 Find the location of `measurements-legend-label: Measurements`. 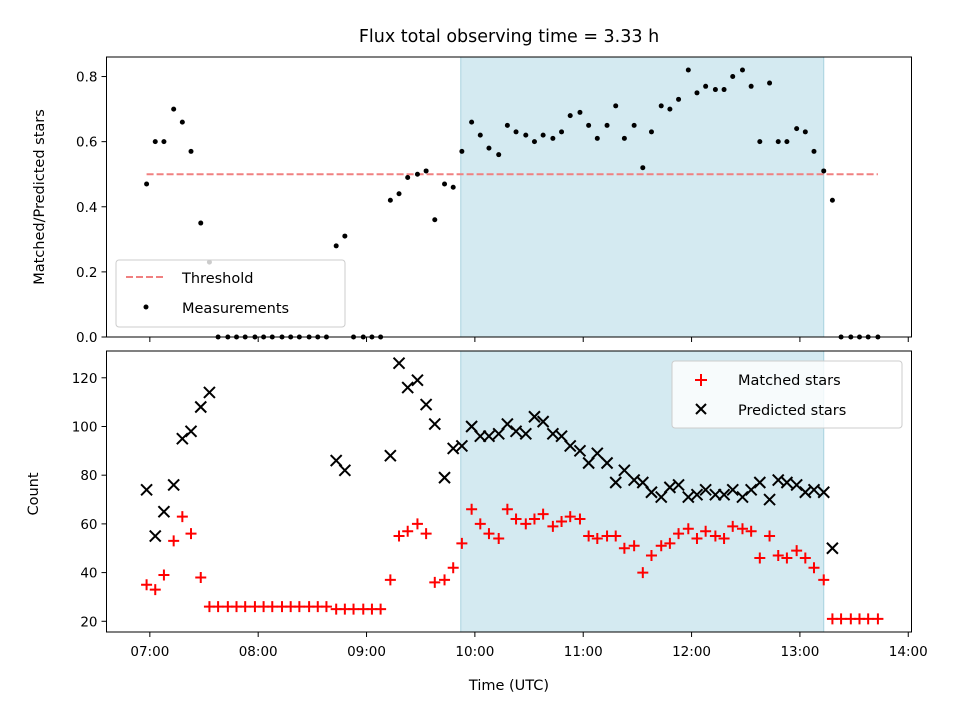

measurements-legend-label: Measurements is located at coordinates (235, 309).